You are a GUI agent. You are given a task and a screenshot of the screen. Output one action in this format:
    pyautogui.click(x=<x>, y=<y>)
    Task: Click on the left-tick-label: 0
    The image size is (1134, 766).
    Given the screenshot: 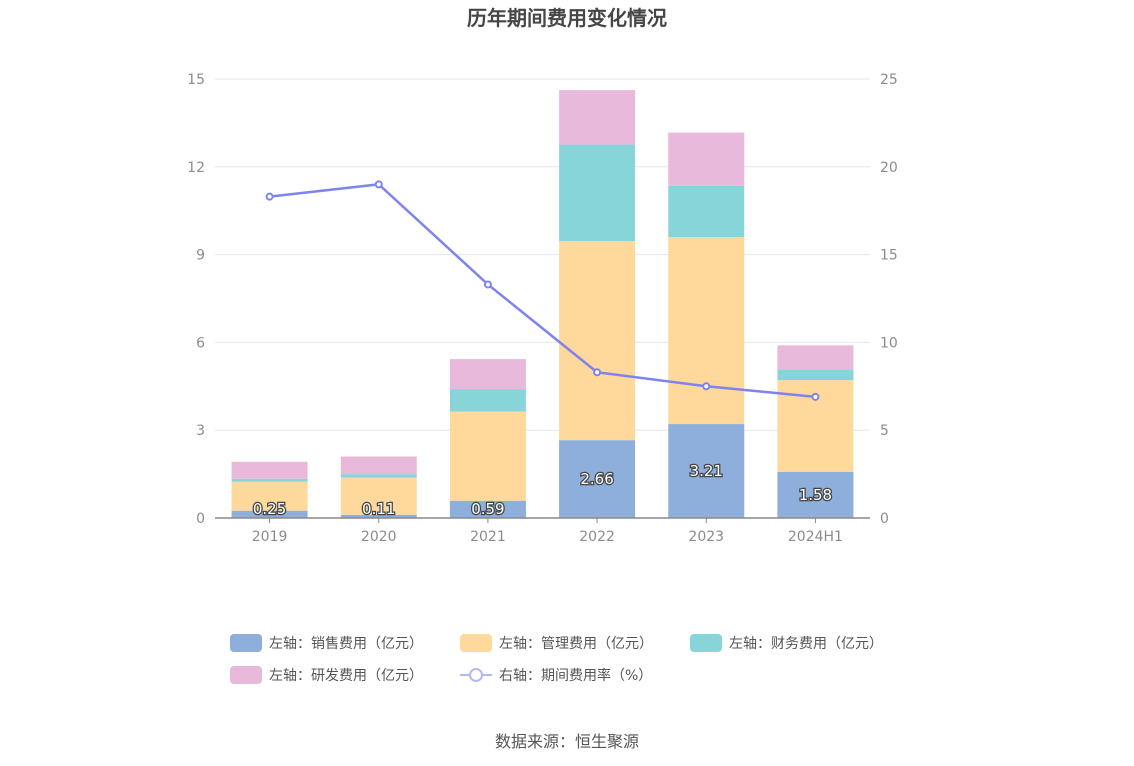 What is the action you would take?
    pyautogui.click(x=200, y=519)
    